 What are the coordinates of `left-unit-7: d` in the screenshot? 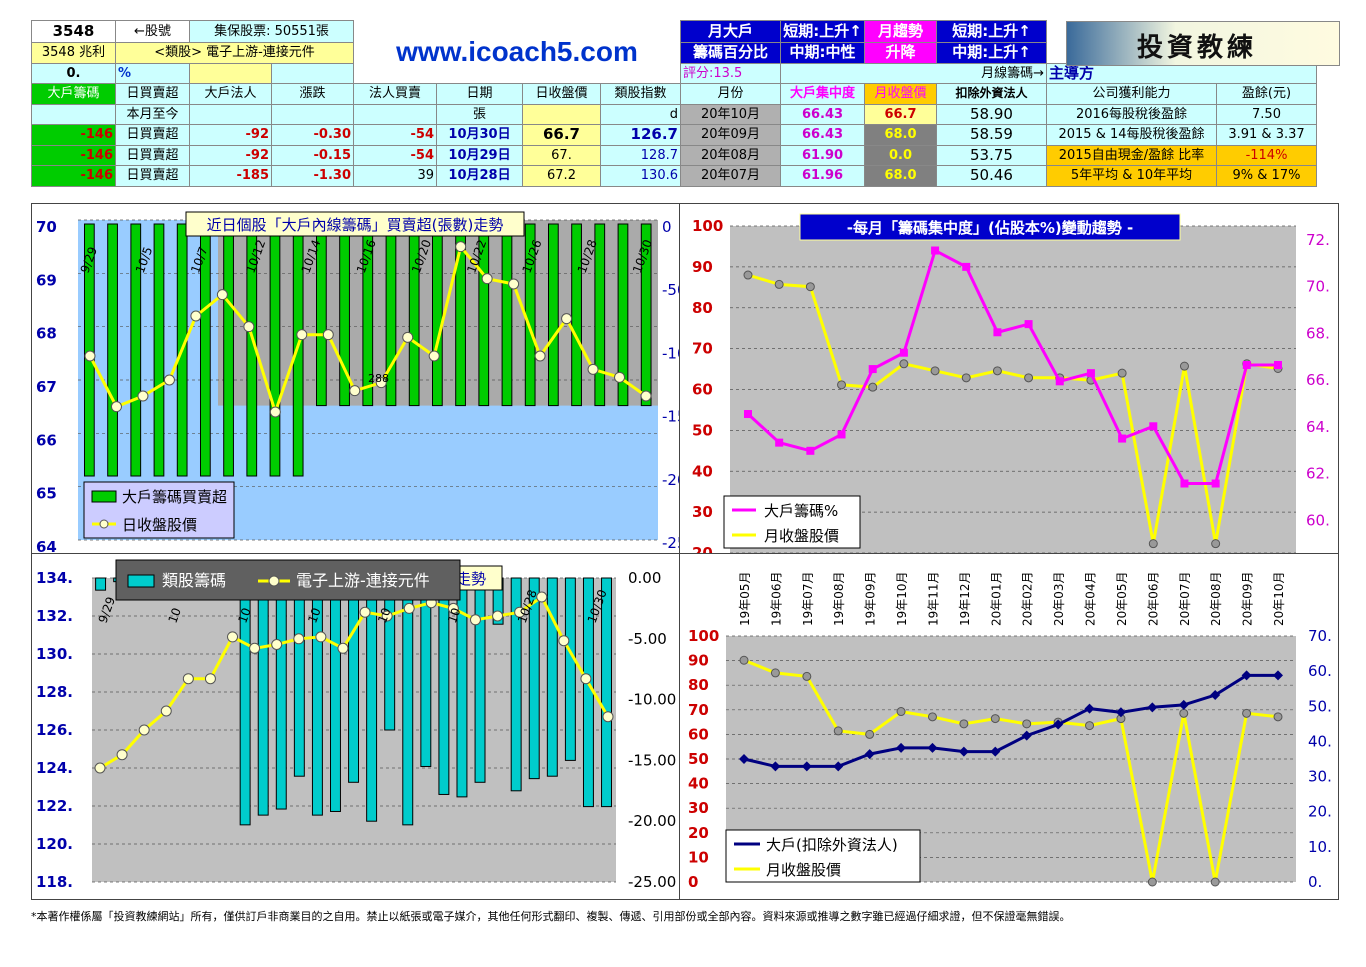 It's located at (640, 114).